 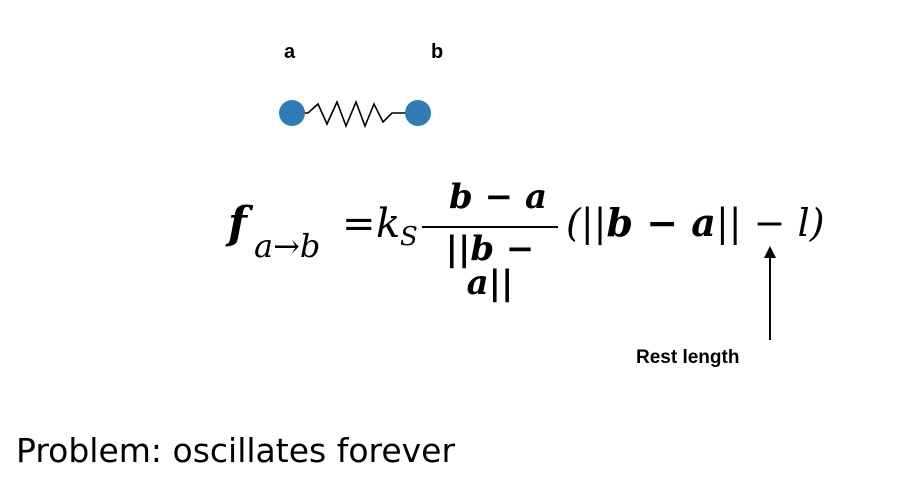 What do you see at coordinates (490, 227) in the screenshot?
I see `fraction-bar` at bounding box center [490, 227].